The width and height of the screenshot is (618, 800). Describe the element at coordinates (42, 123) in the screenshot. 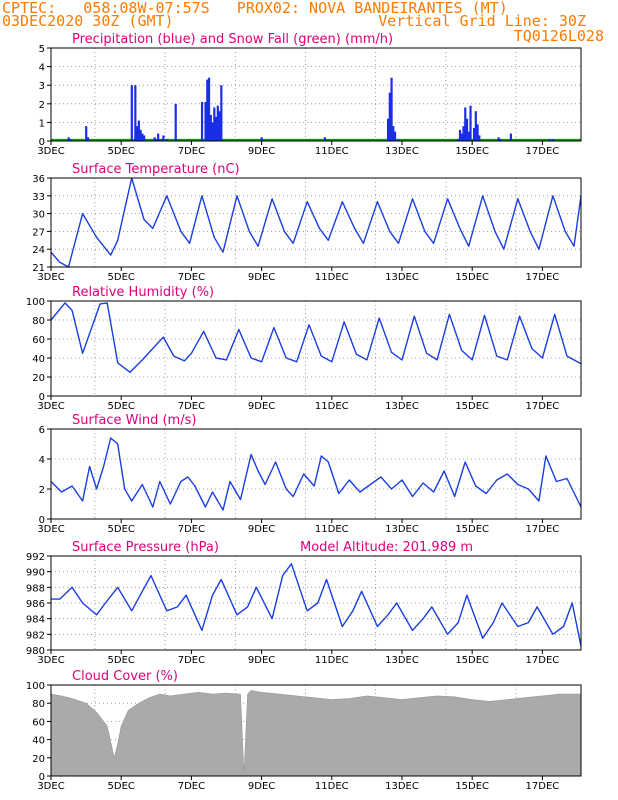

I see `y-tick-label: 1` at that location.